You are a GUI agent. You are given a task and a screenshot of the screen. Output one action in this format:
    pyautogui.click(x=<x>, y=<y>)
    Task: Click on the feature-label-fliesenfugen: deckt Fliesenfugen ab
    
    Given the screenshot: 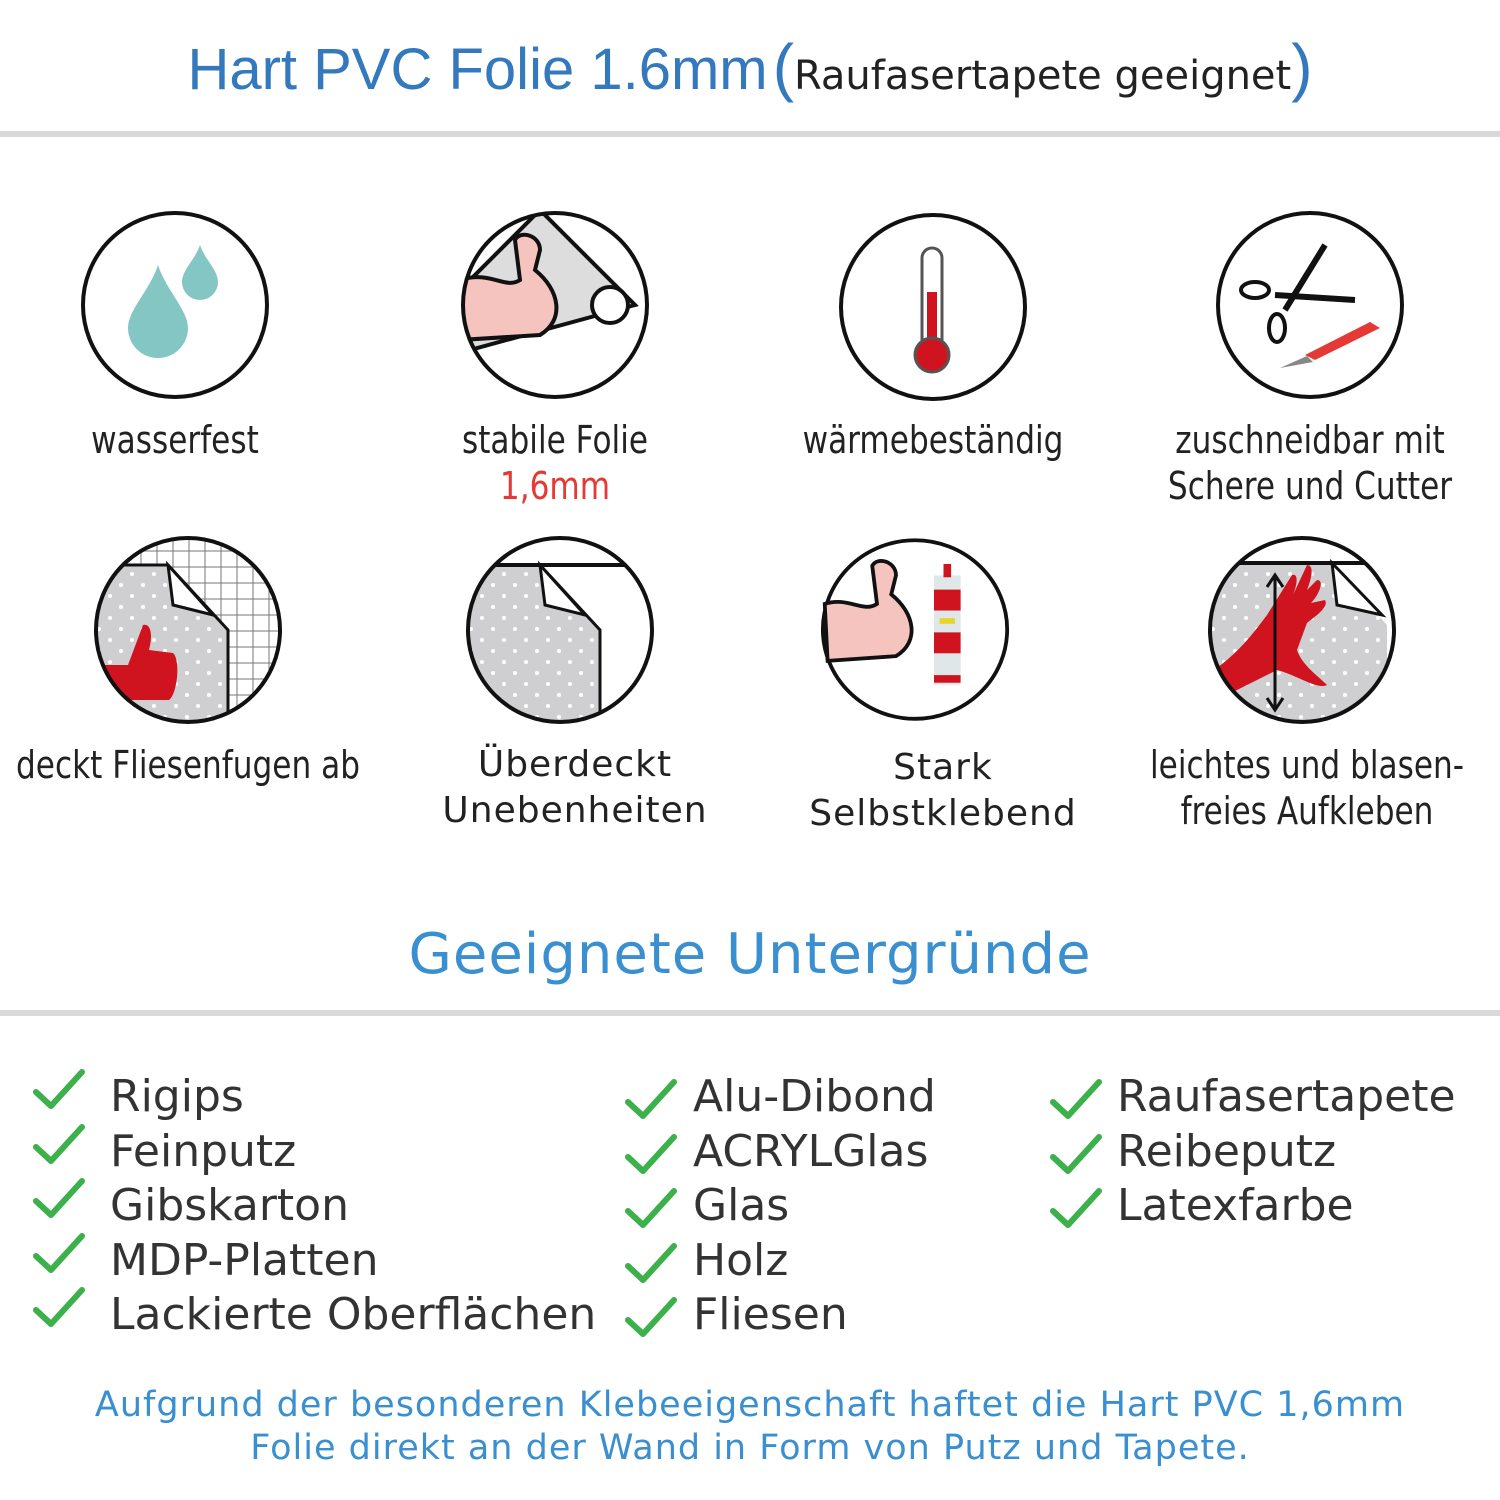 What is the action you would take?
    pyautogui.click(x=188, y=765)
    